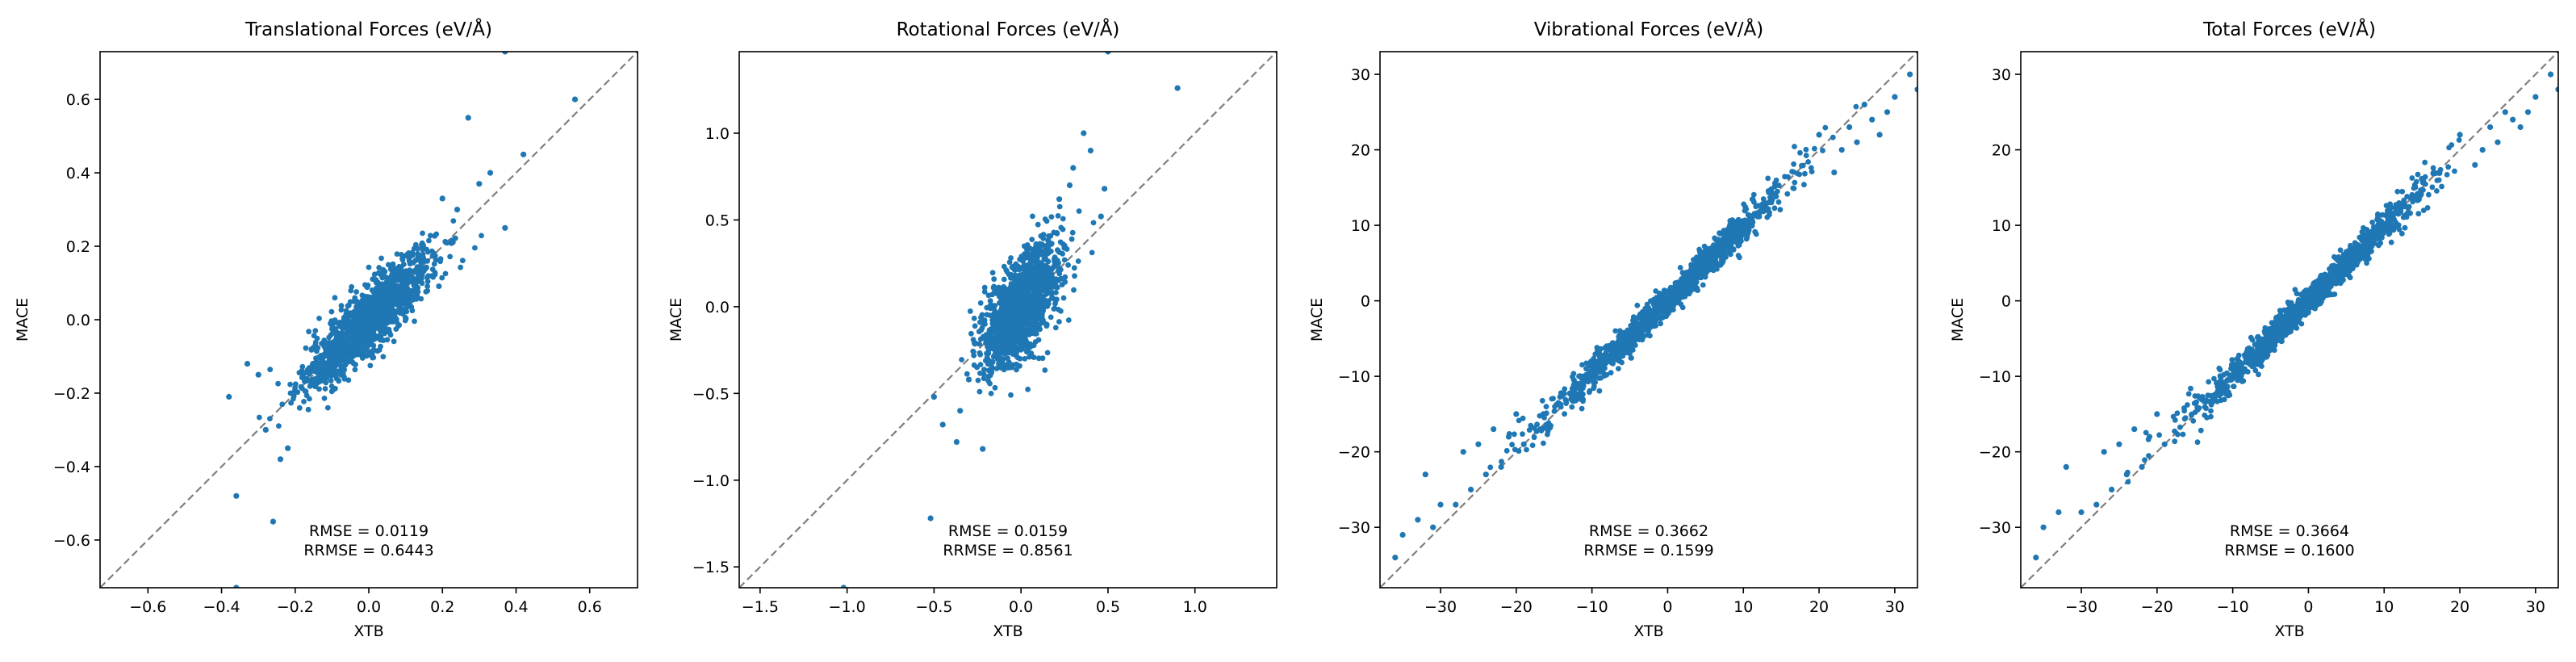 Image resolution: width=2576 pixels, height=662 pixels. What do you see at coordinates (516, 607) in the screenshot?
I see `x-tick-label: 0.4` at bounding box center [516, 607].